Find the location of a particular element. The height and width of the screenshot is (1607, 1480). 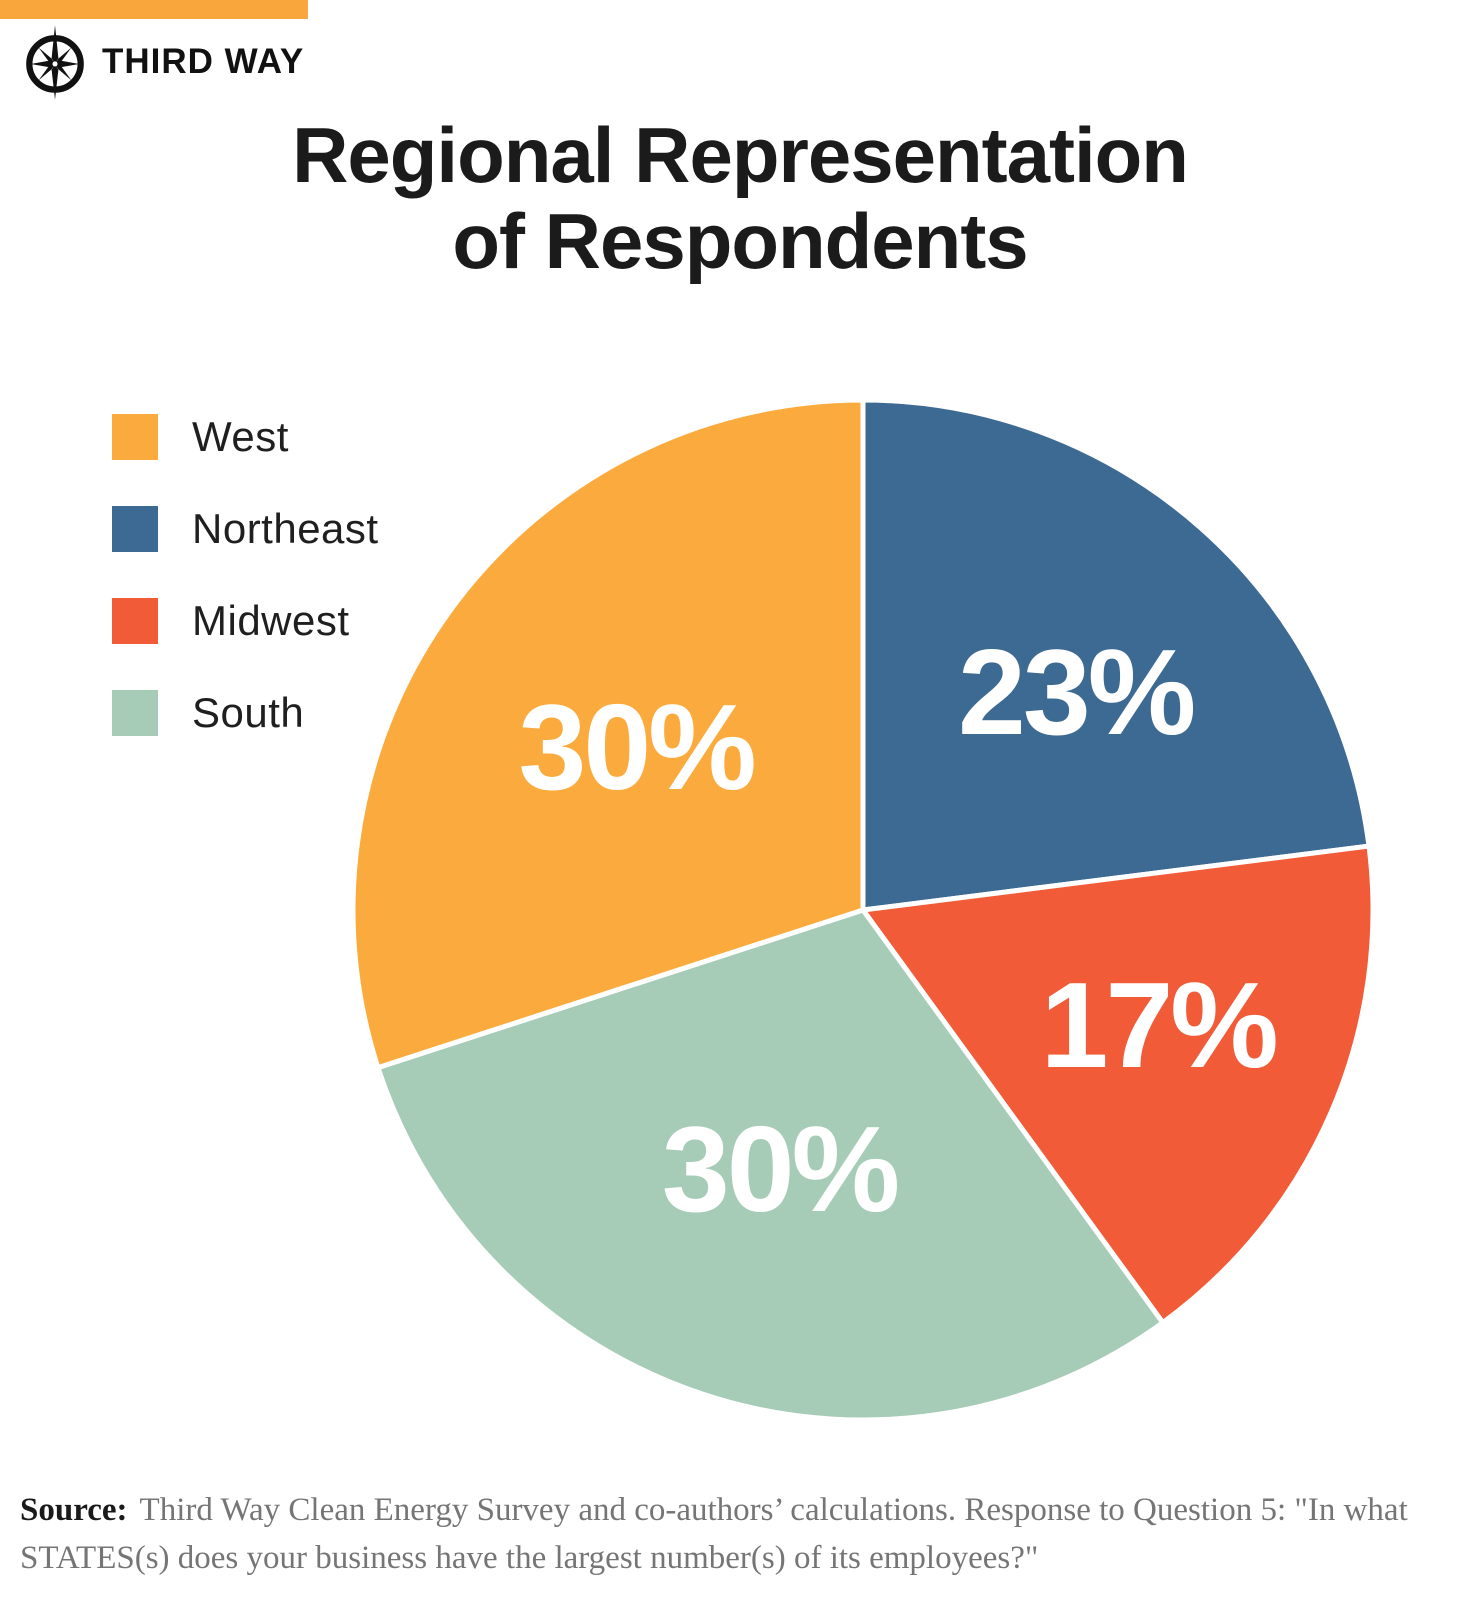

slice-label-northeast: 23% is located at coordinates (1076, 692).